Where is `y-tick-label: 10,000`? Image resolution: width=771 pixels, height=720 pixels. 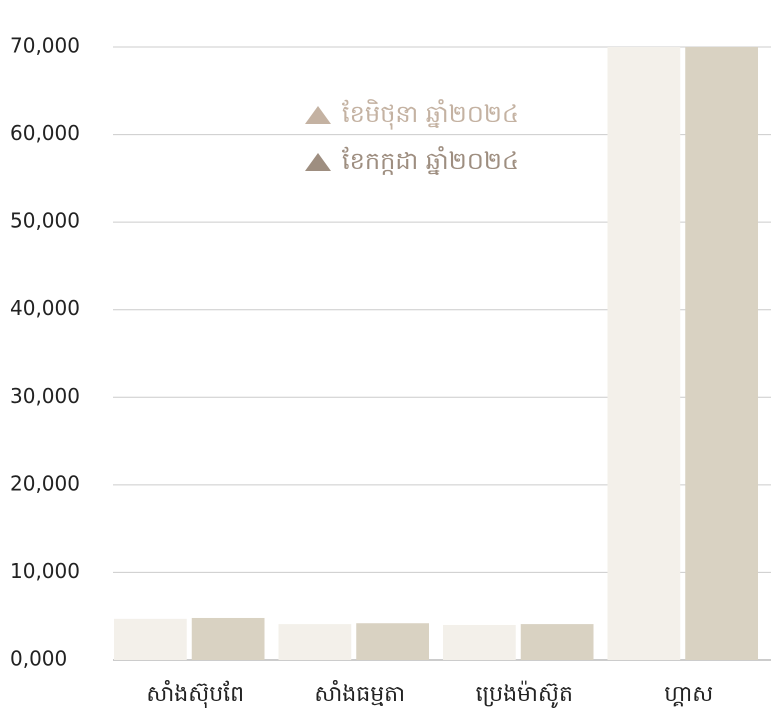
y-tick-label: 10,000 is located at coordinates (45, 571).